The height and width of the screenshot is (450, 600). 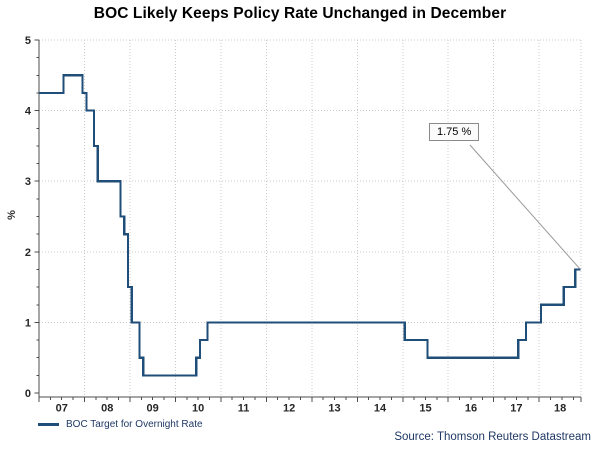 What do you see at coordinates (153, 409) in the screenshot?
I see `x-tick-label: 09` at bounding box center [153, 409].